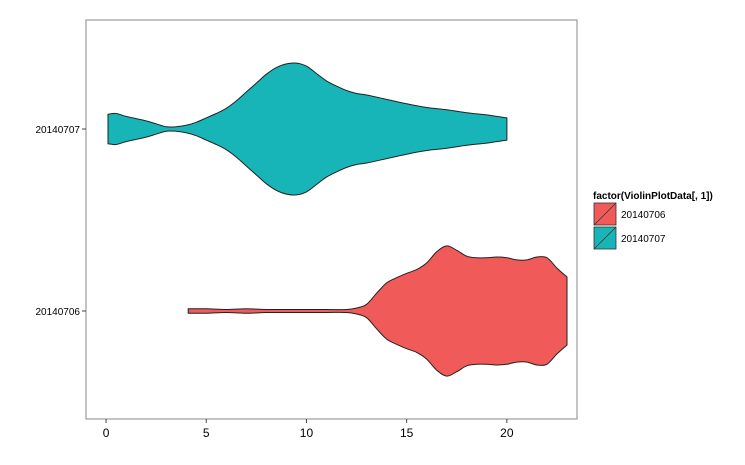 The image size is (745, 465). I want to click on y-tick-label-20140707: 20140707, so click(58, 130).